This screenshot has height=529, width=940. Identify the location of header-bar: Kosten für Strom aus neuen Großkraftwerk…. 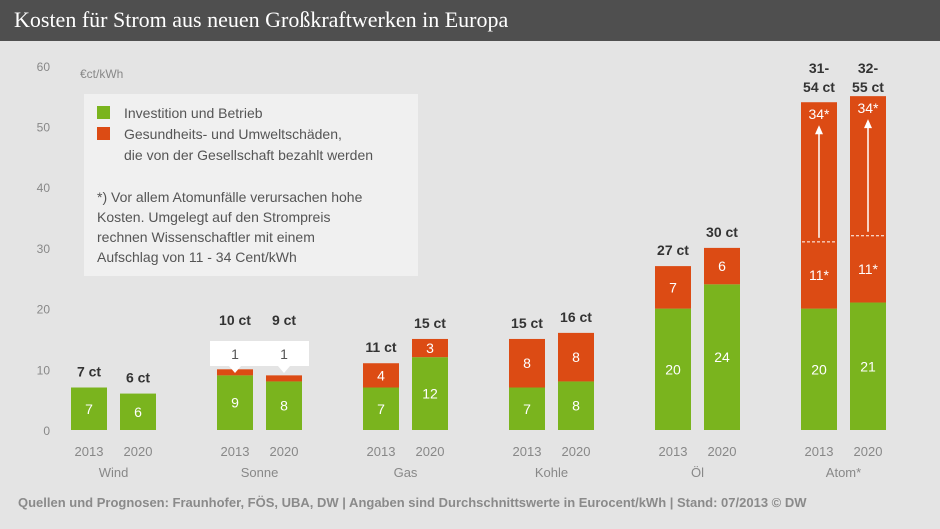
(470, 20).